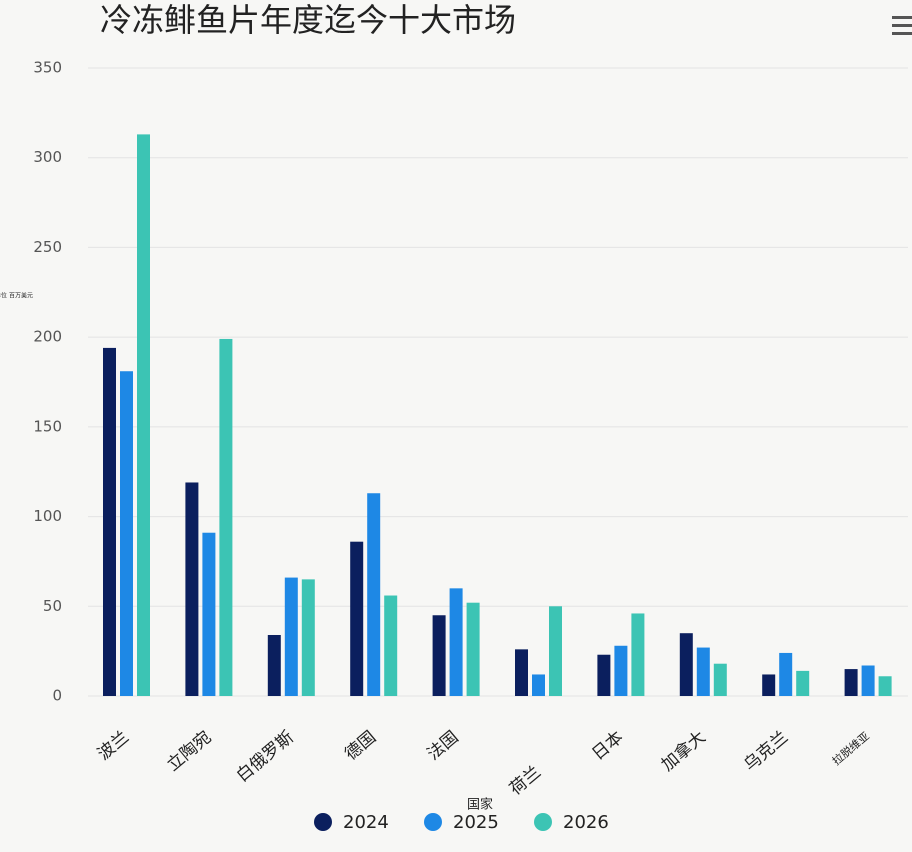 This screenshot has height=852, width=912. Describe the element at coordinates (47, 426) in the screenshot. I see `y-tick-label: 150` at that location.